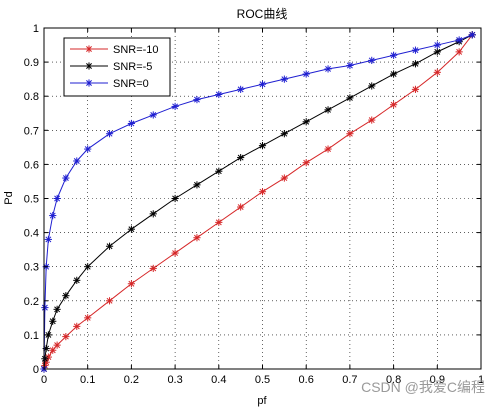  What do you see at coordinates (31, 302) in the screenshot?
I see `y-tick-label: 0.2` at bounding box center [31, 302].